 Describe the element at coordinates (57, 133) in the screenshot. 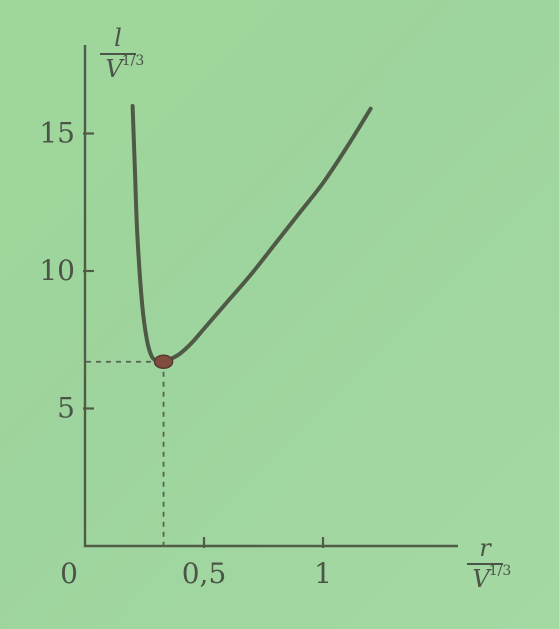

I see `y-tick-label-2: 15` at that location.